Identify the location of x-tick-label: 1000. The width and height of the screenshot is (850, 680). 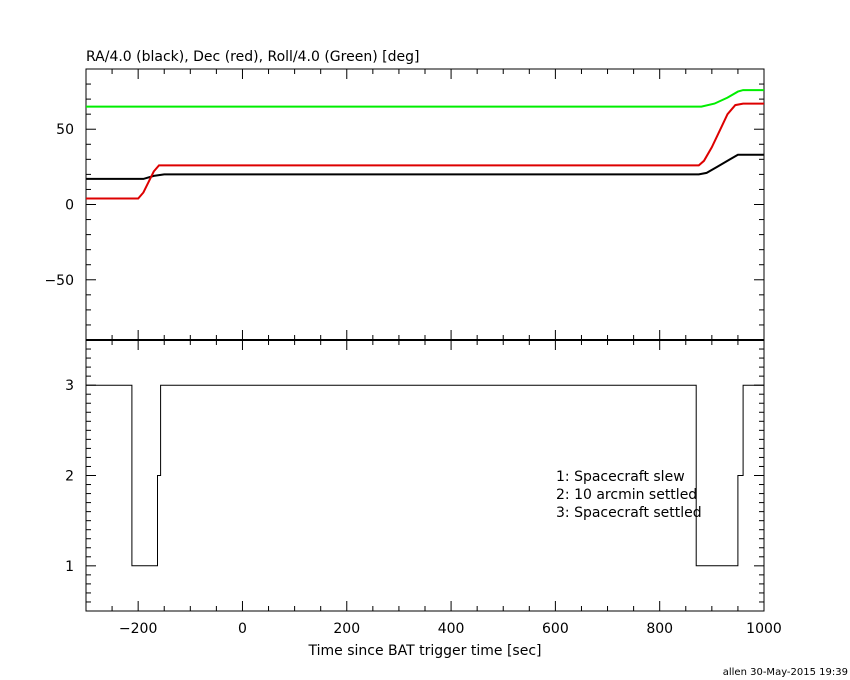
(764, 629).